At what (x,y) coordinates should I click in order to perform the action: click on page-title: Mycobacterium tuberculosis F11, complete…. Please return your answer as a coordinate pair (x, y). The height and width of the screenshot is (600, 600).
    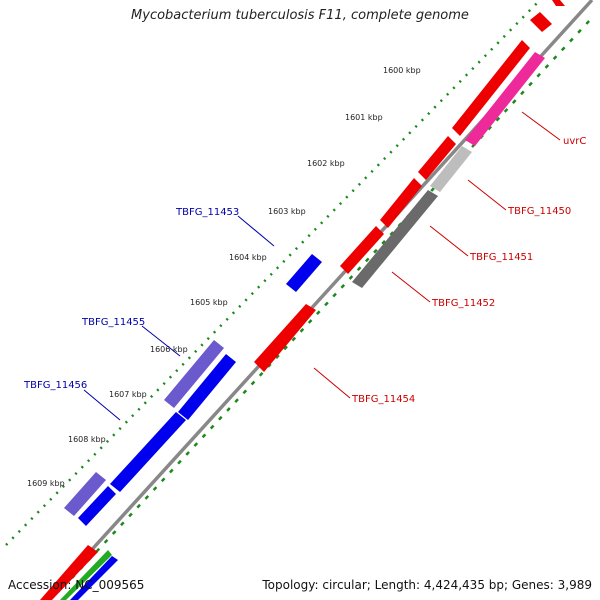
    Looking at the image, I should click on (300, 15).